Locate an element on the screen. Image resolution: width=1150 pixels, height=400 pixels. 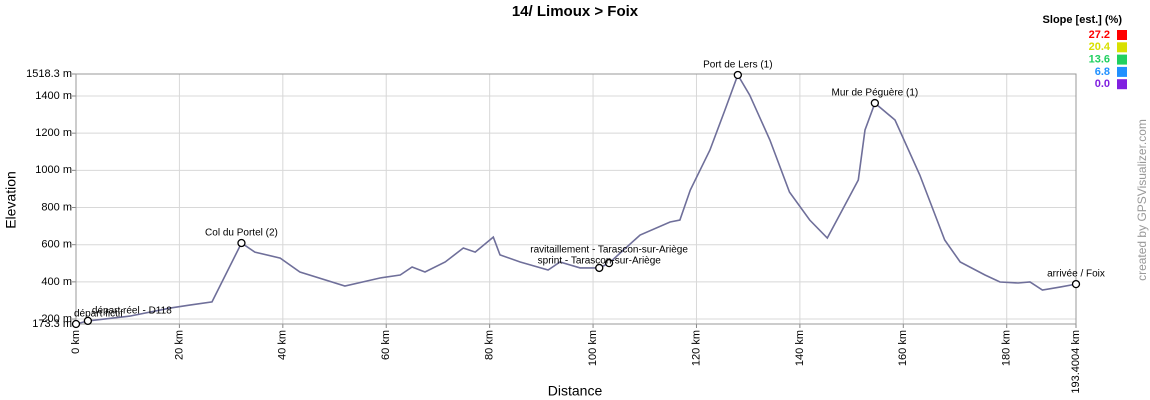
y-tick-label: 400 m is located at coordinates (56, 282).